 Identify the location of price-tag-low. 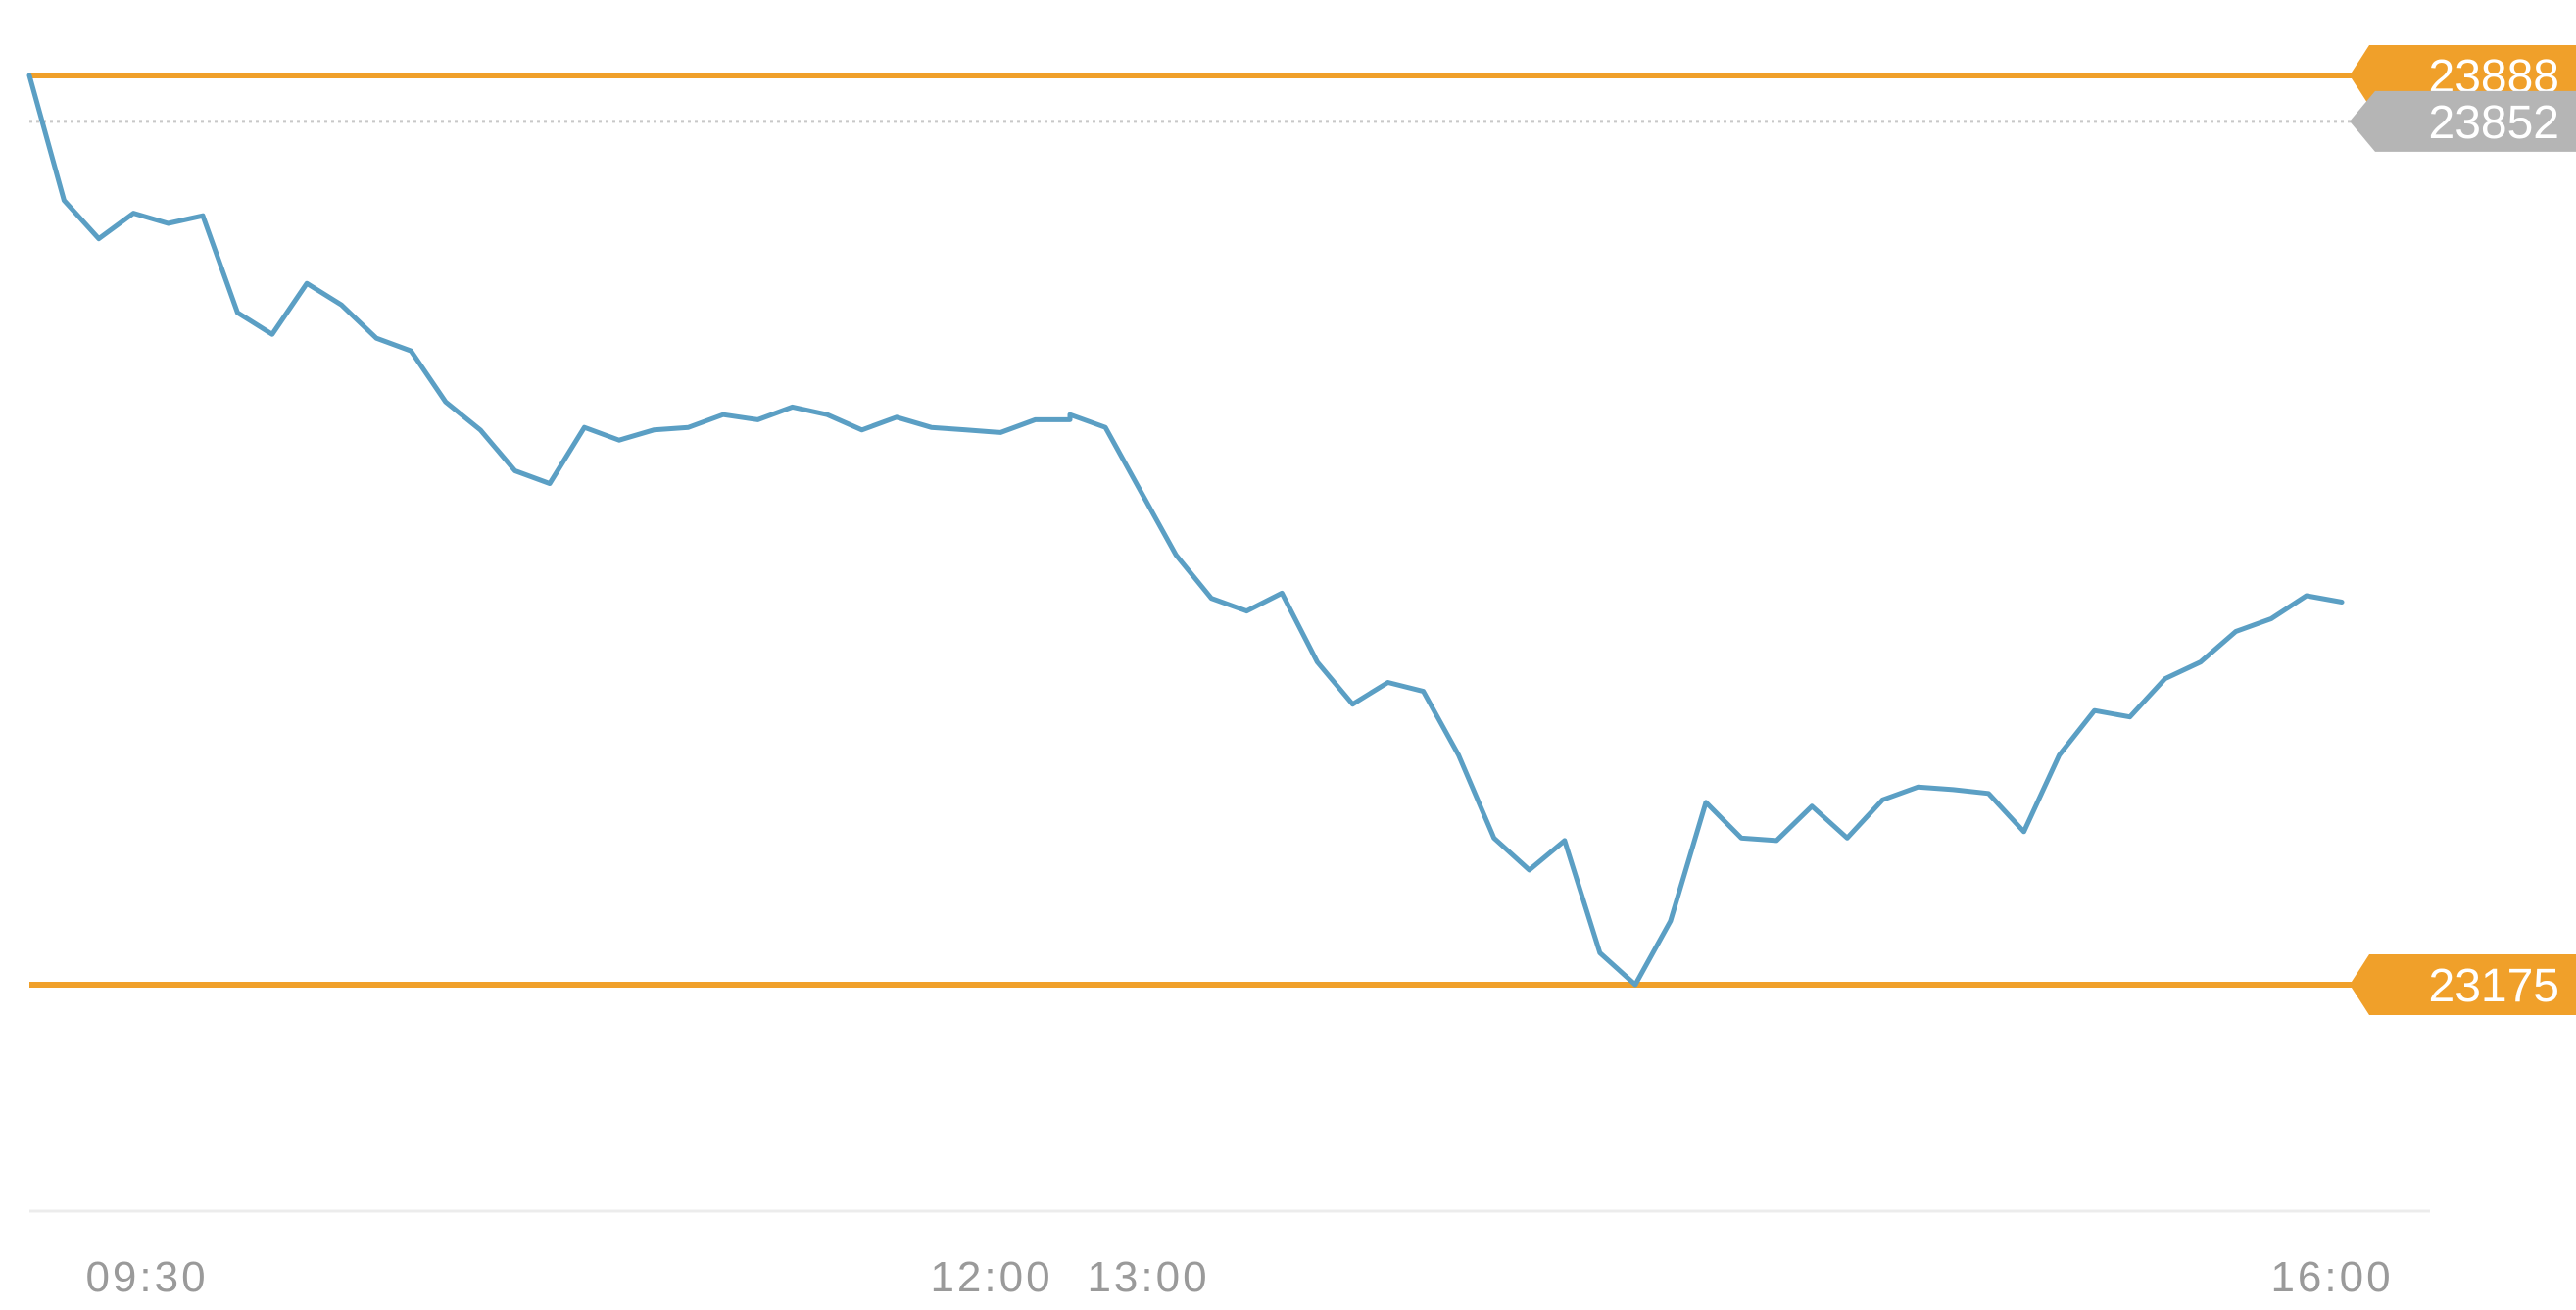
(2463, 984).